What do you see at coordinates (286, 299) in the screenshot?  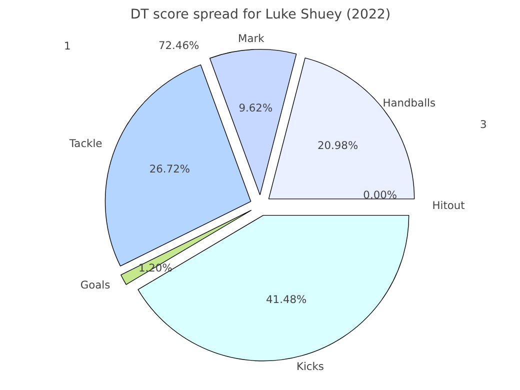 I see `data-label: 41.48%` at bounding box center [286, 299].